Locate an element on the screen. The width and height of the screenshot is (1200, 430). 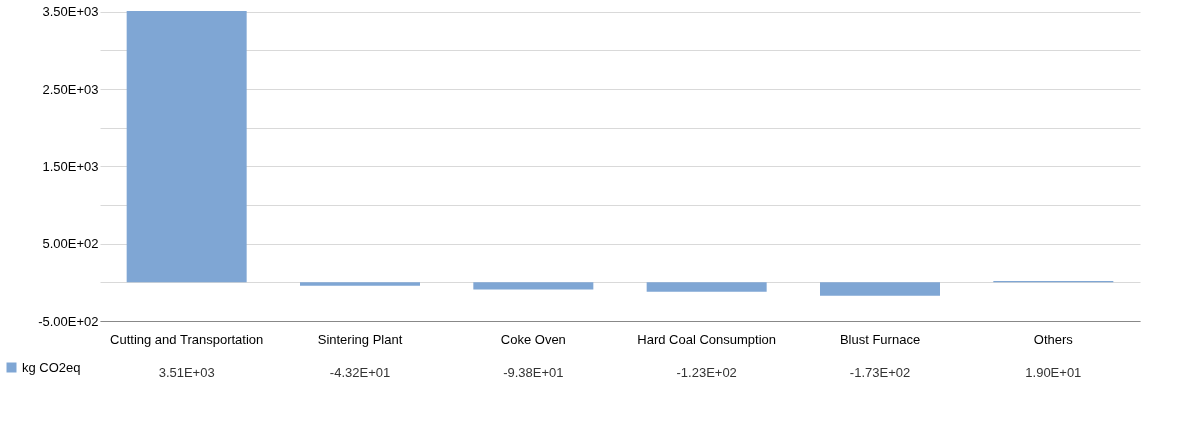
y-tick-label: 3.50E+03 is located at coordinates (70, 12).